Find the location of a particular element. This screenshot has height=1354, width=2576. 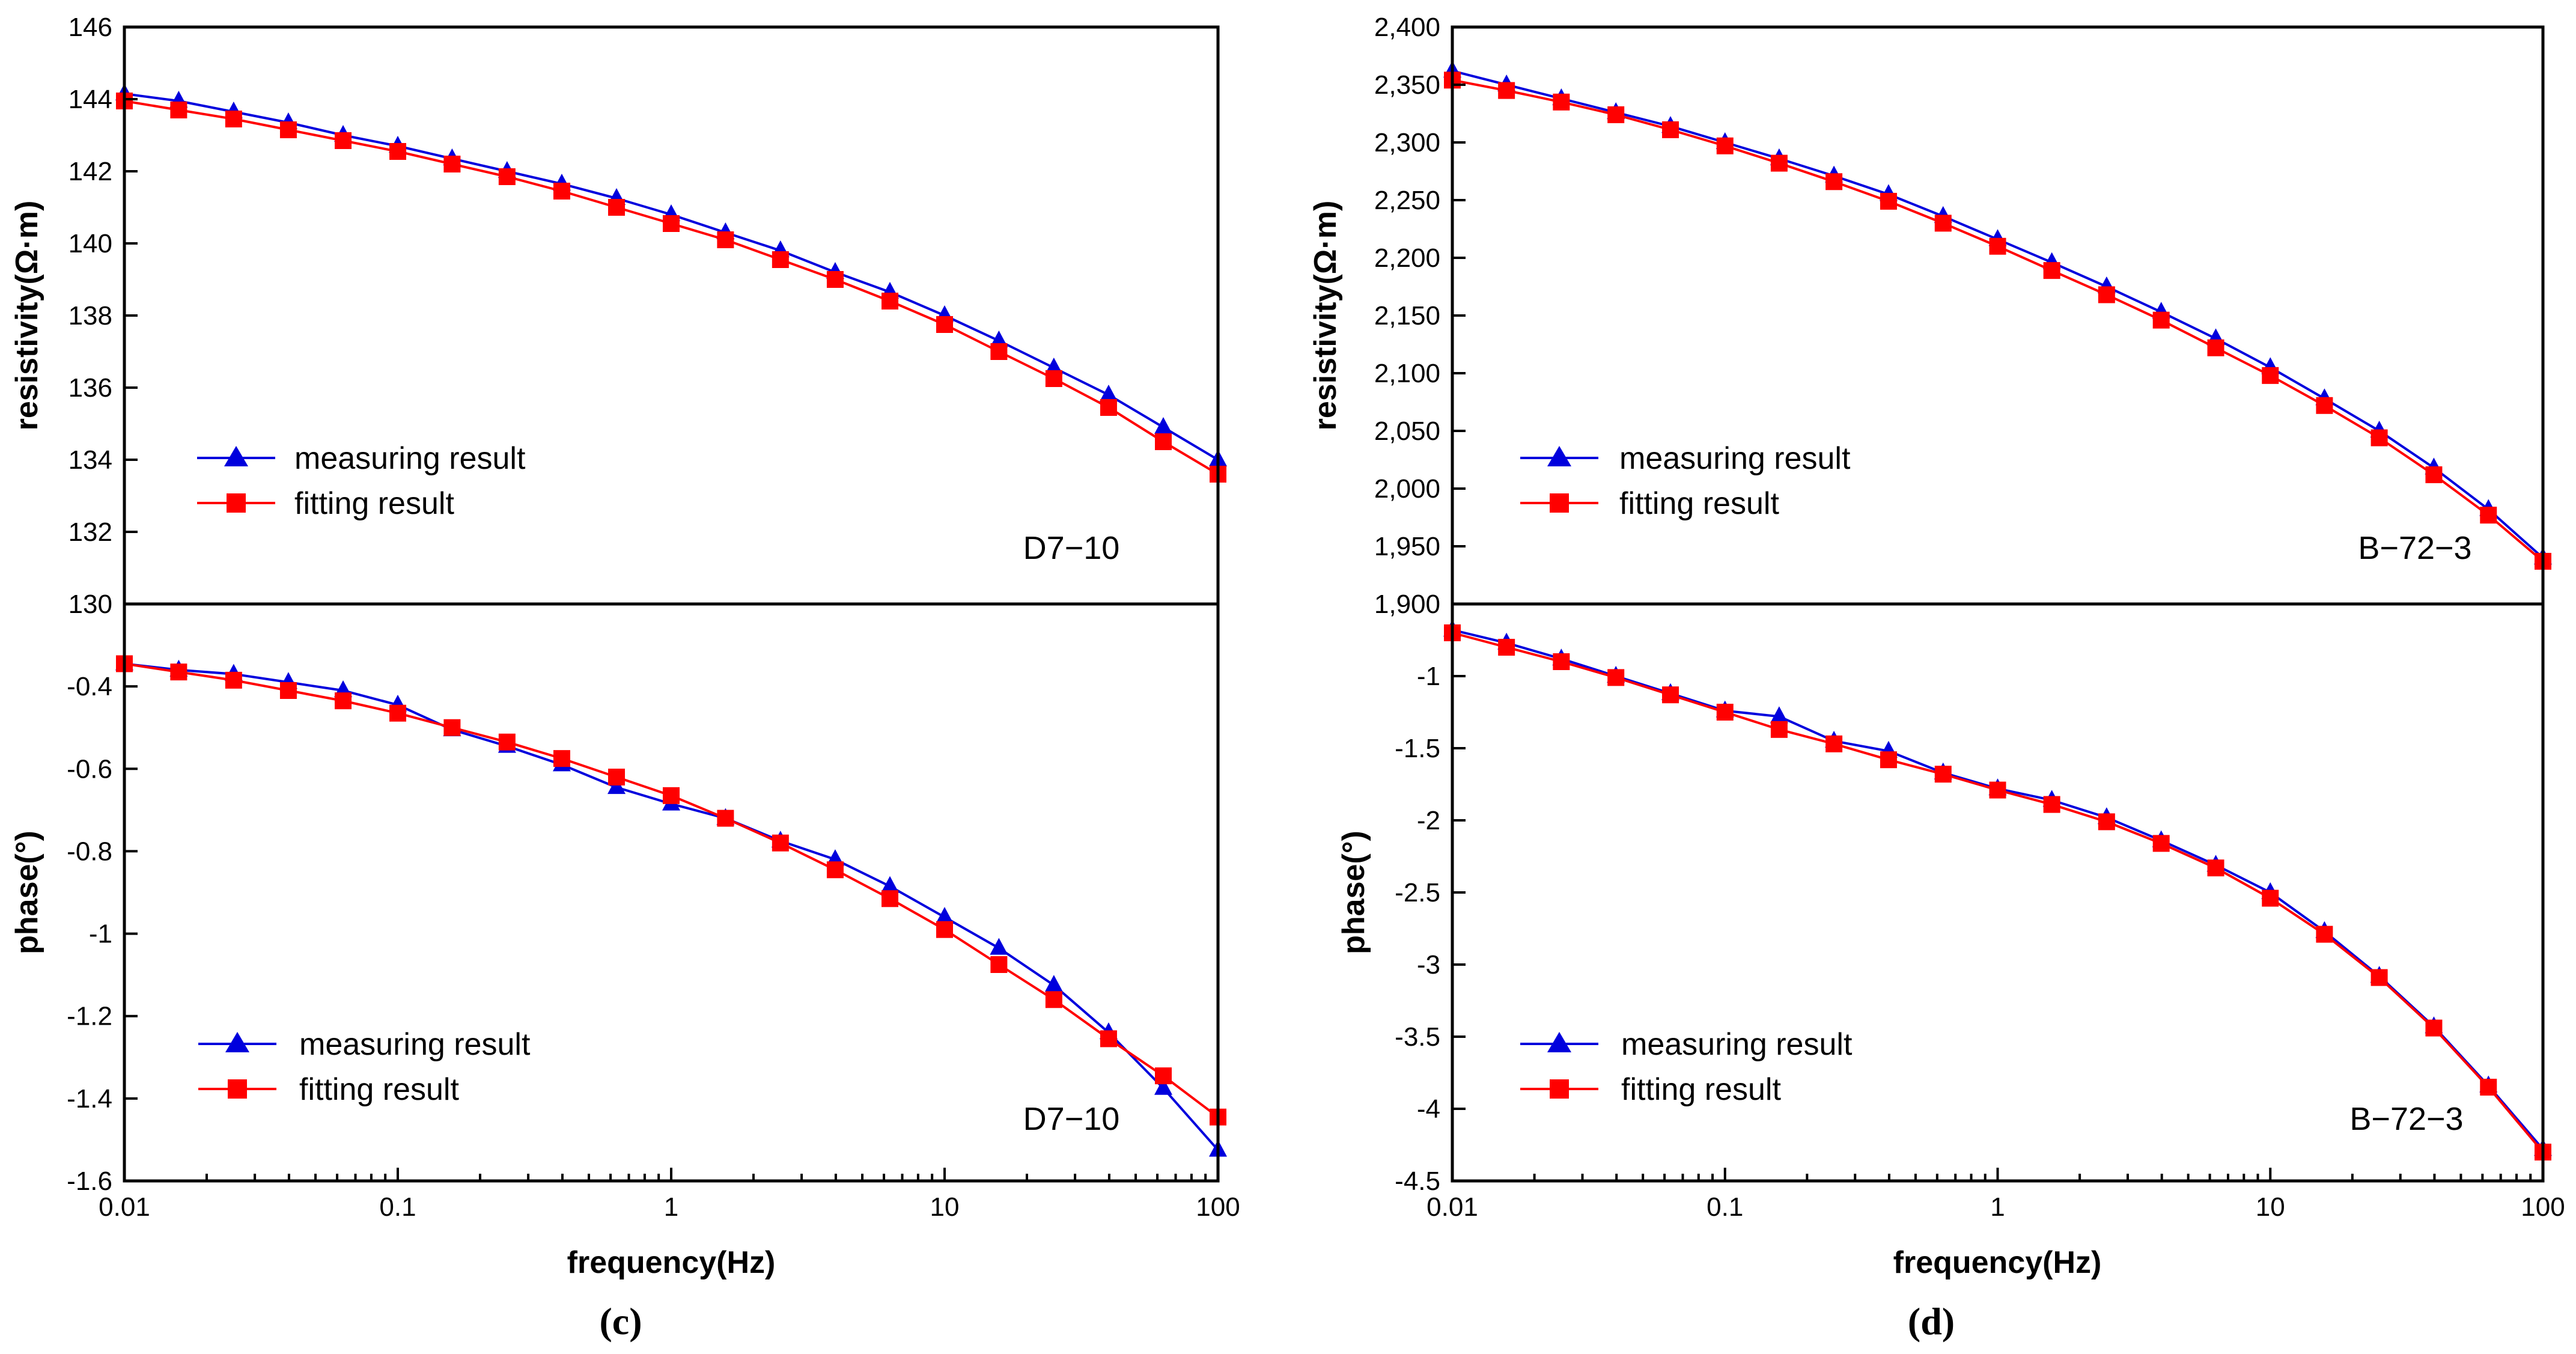

panel-d-x-ticks: 0.01 0.1 1 10 100 is located at coordinates (1996, 1195).